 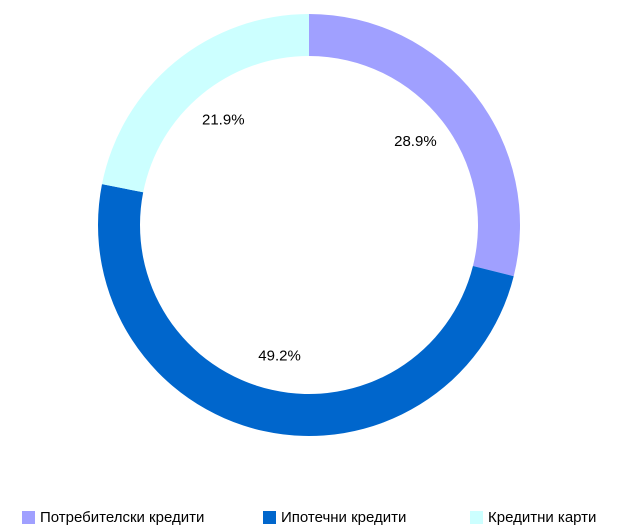 I want to click on data-label: 21.9%, so click(x=223, y=120).